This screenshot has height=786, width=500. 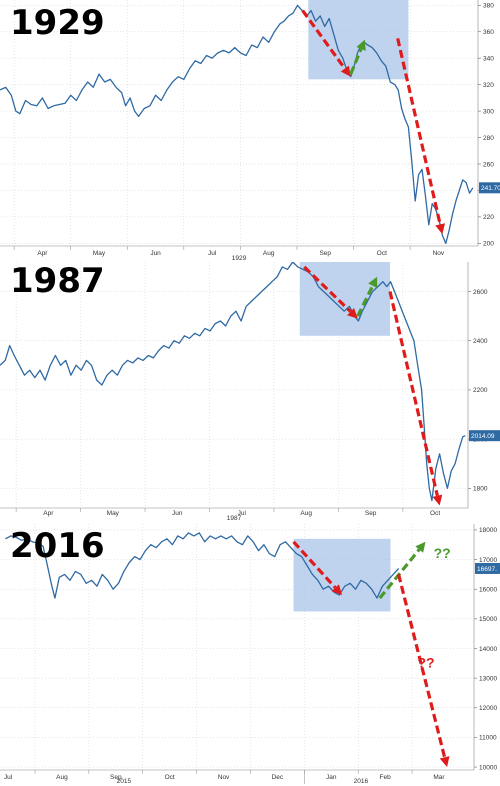 I want to click on y-tick-label: 340, so click(x=488, y=58).